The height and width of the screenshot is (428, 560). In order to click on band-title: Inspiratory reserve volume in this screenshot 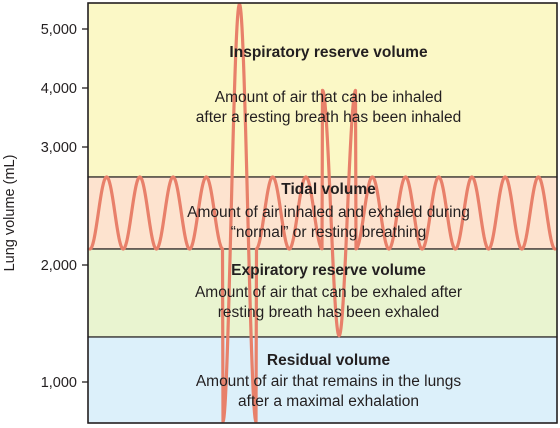, I will do `click(328, 52)`.